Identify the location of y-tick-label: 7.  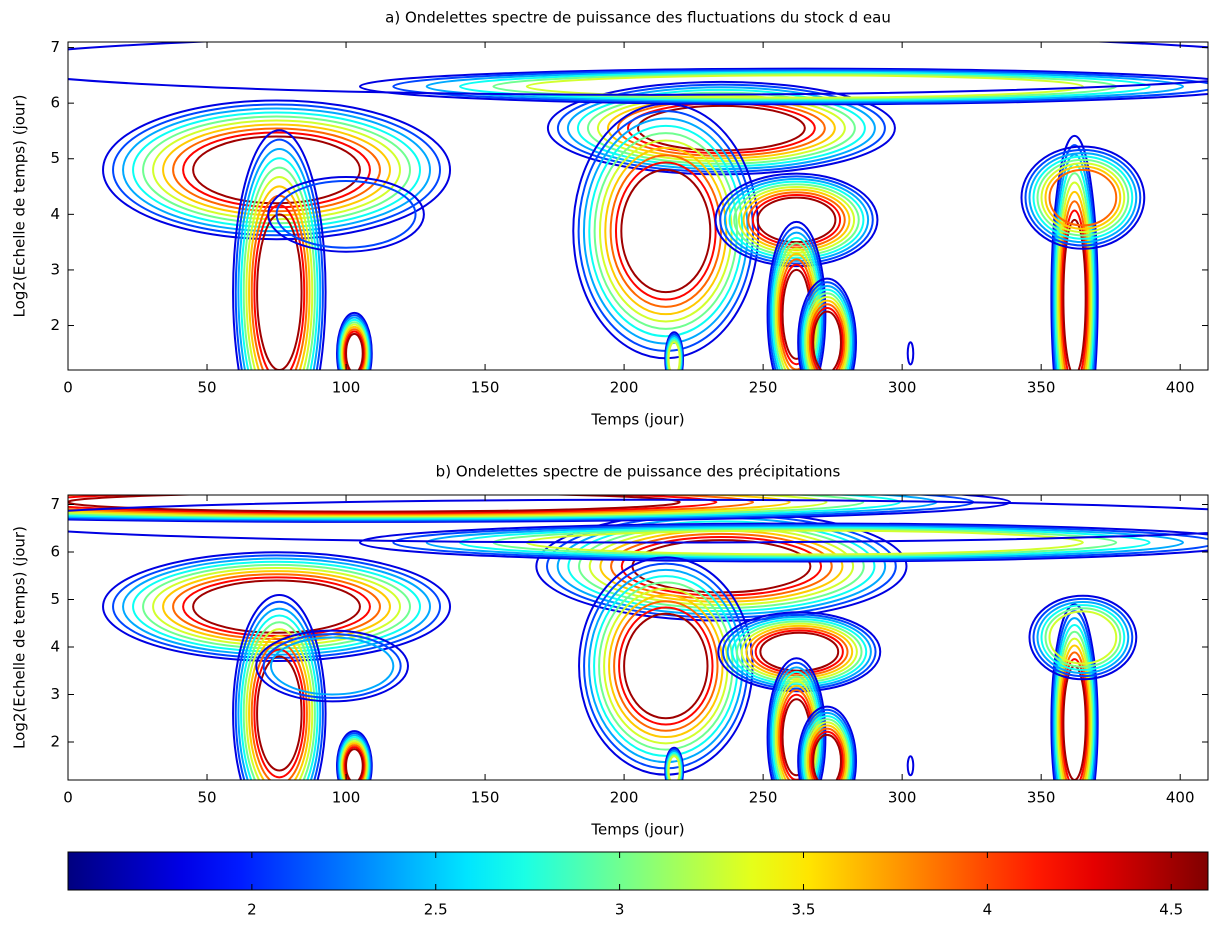
(55, 504).